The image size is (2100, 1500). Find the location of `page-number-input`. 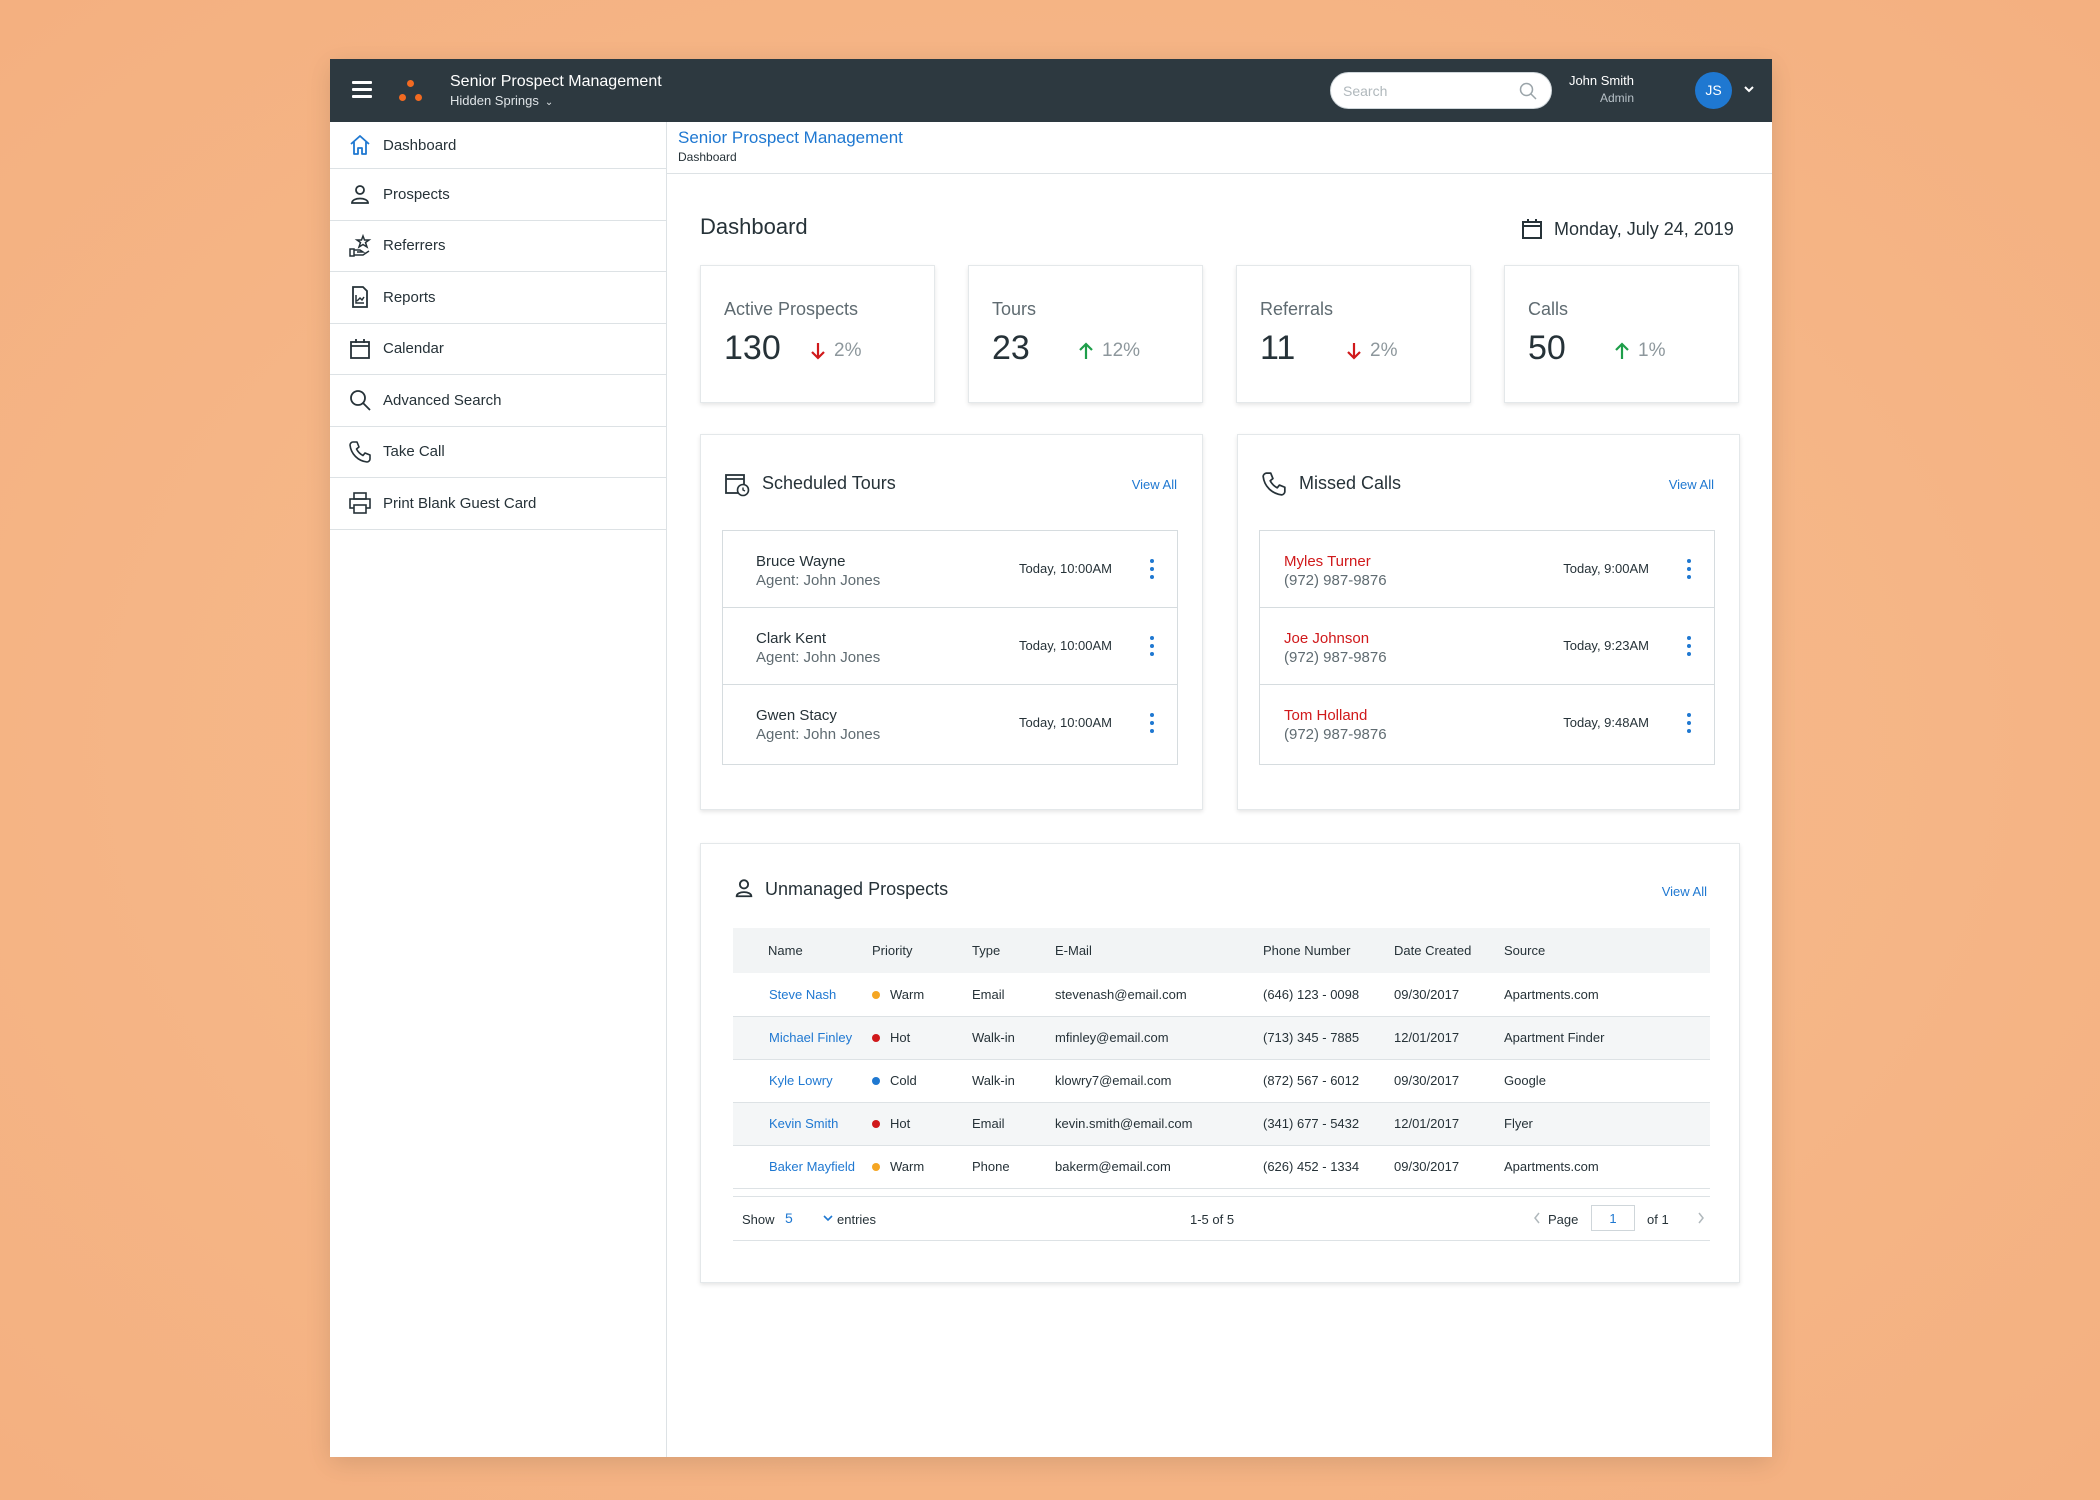

page-number-input is located at coordinates (1613, 1218).